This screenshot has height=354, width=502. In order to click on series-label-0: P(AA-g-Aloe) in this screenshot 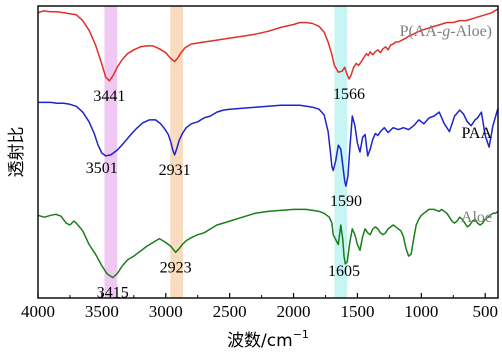, I will do `click(446, 31)`.